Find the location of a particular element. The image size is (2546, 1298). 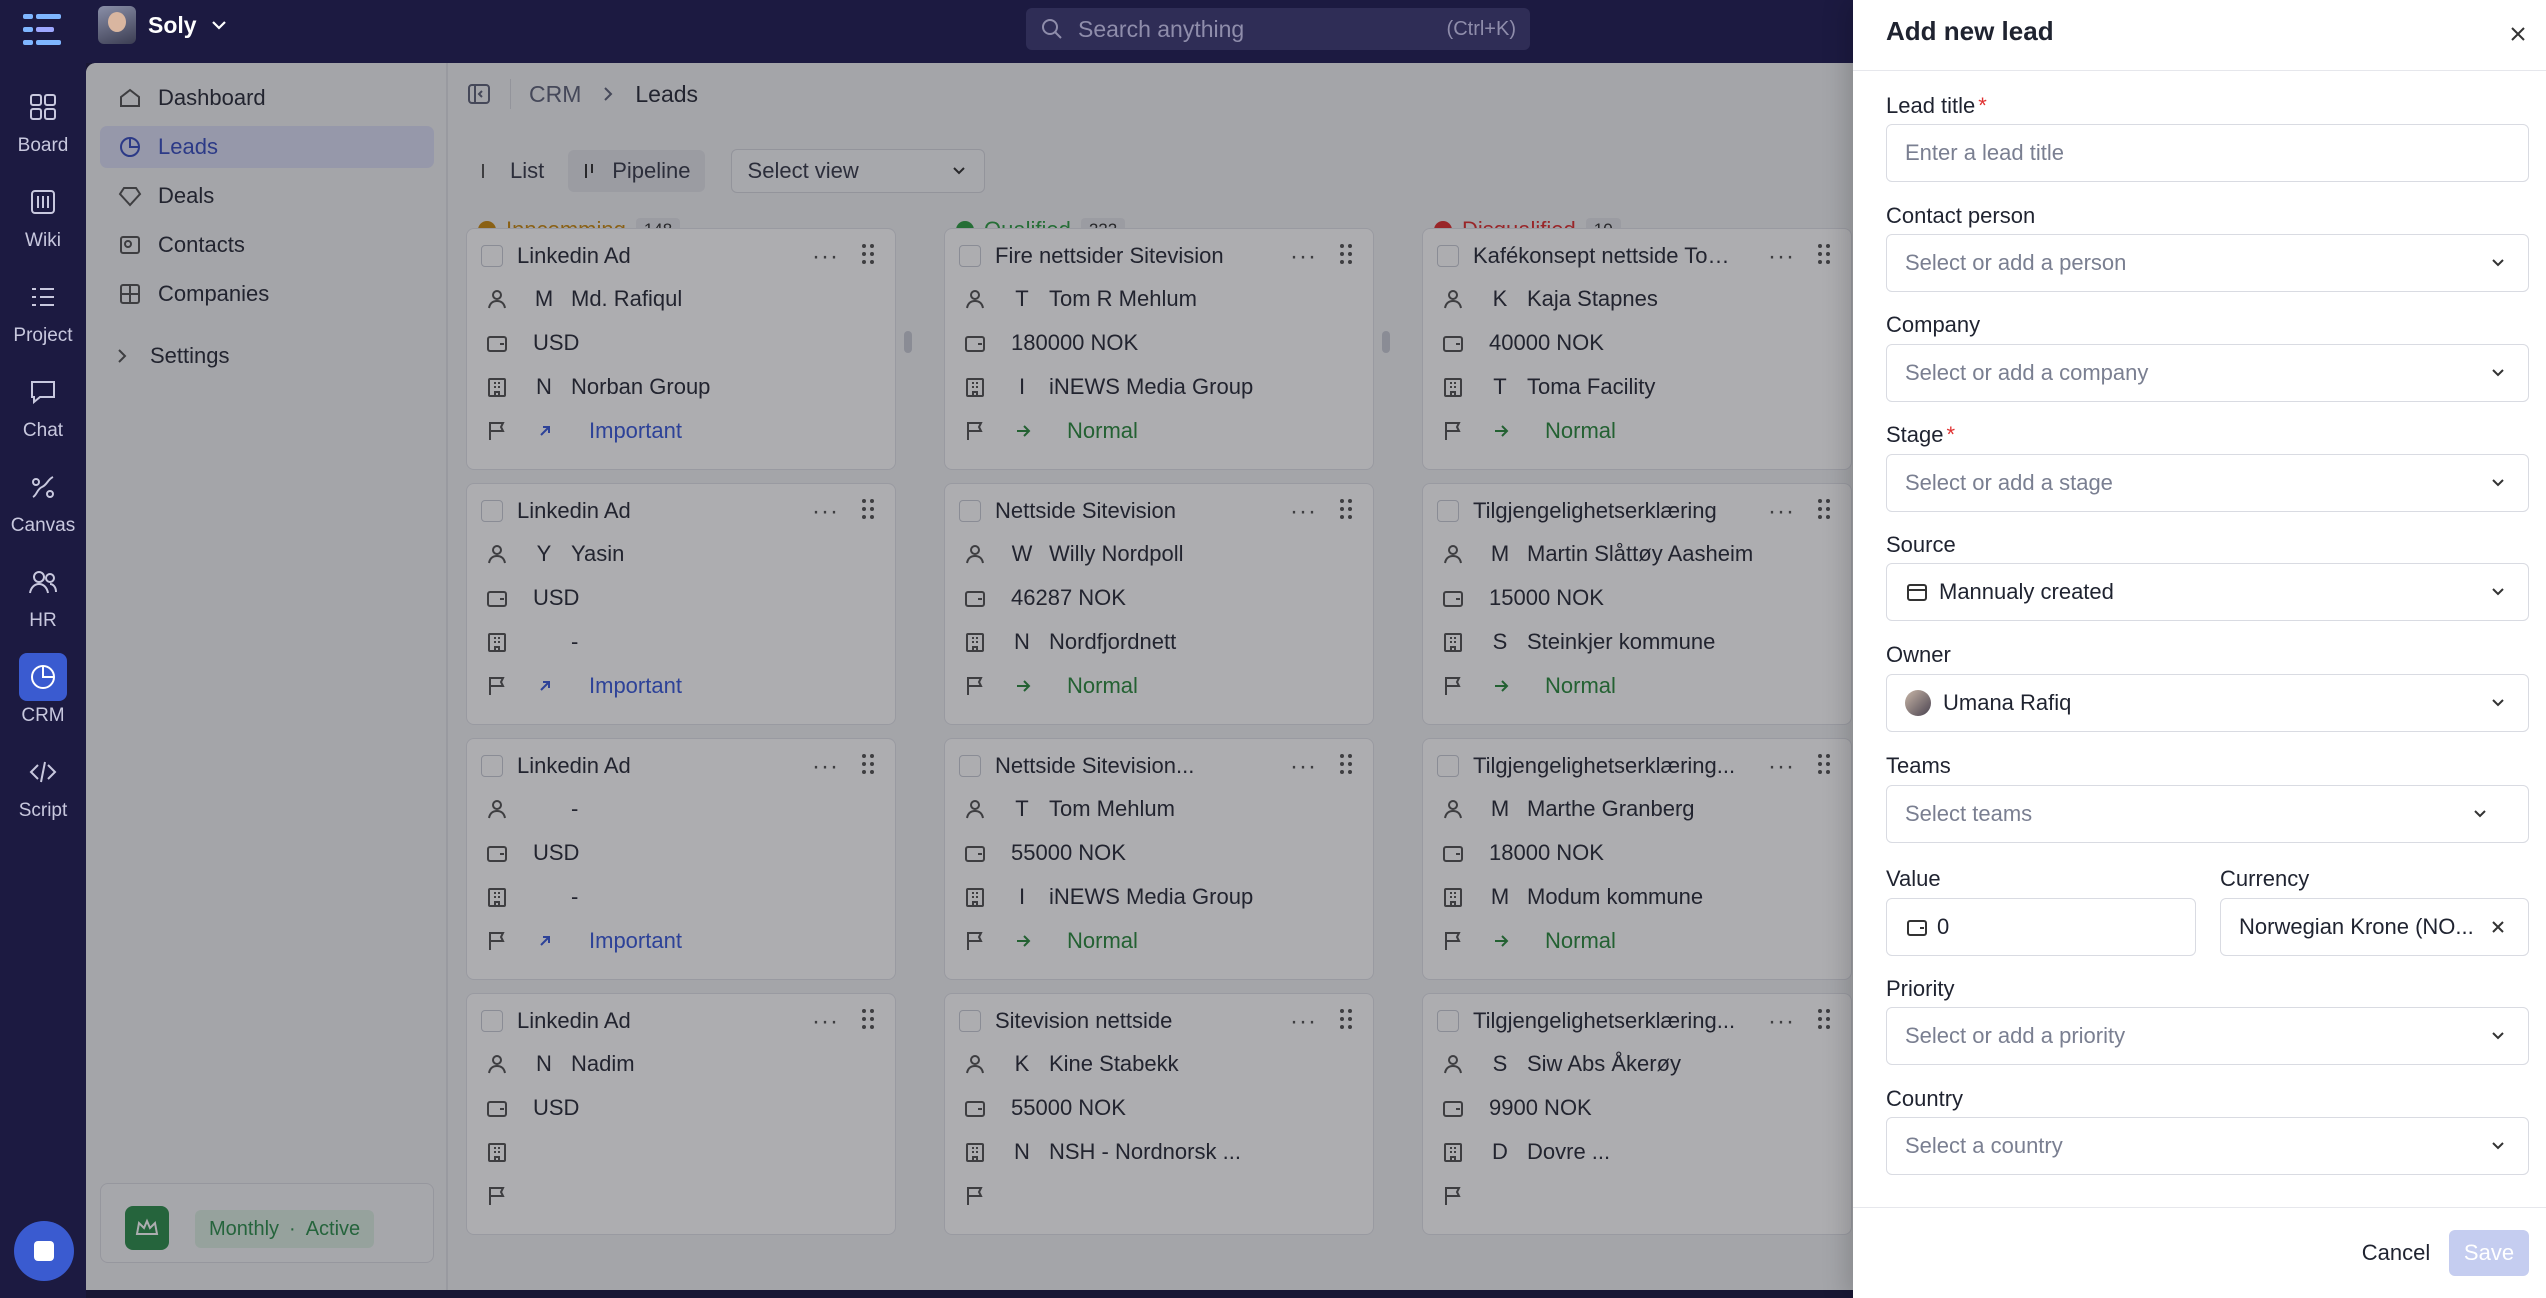

tab-list: List is located at coordinates (512, 171).